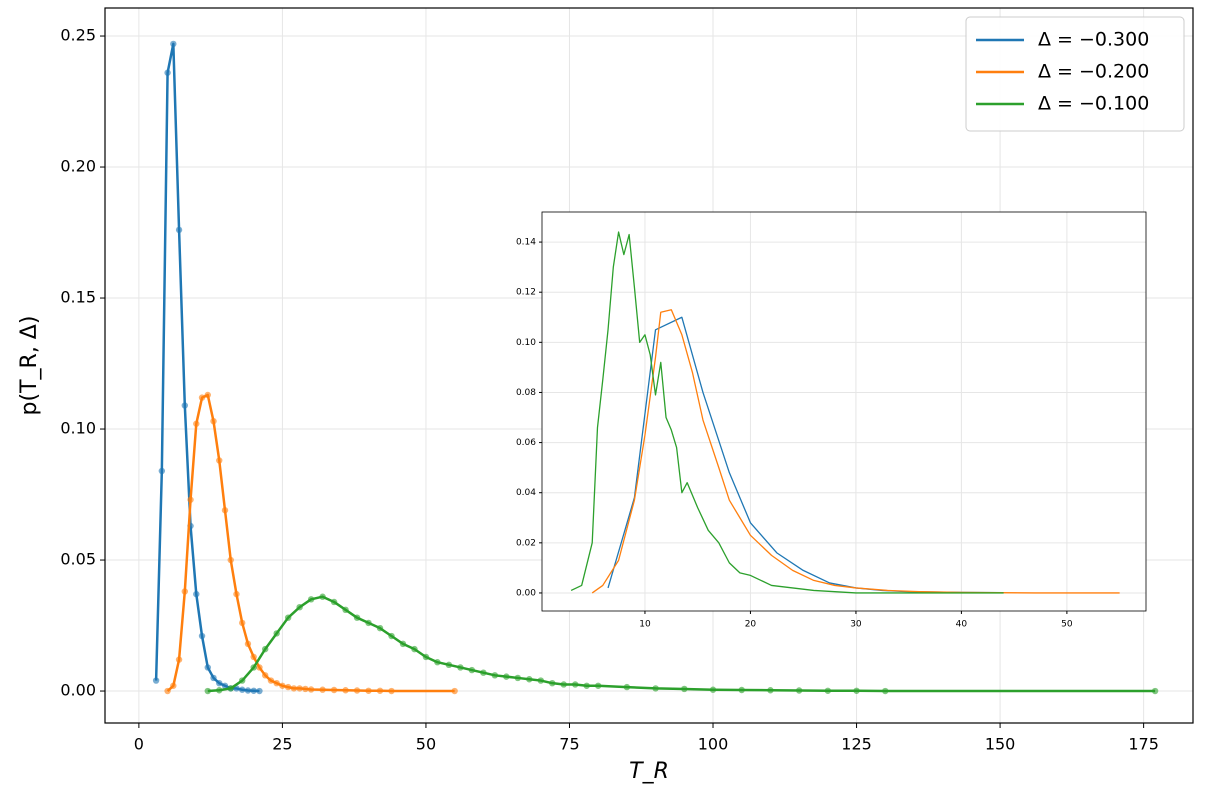  I want to click on y-tick-label: 0.25, so click(78, 35).